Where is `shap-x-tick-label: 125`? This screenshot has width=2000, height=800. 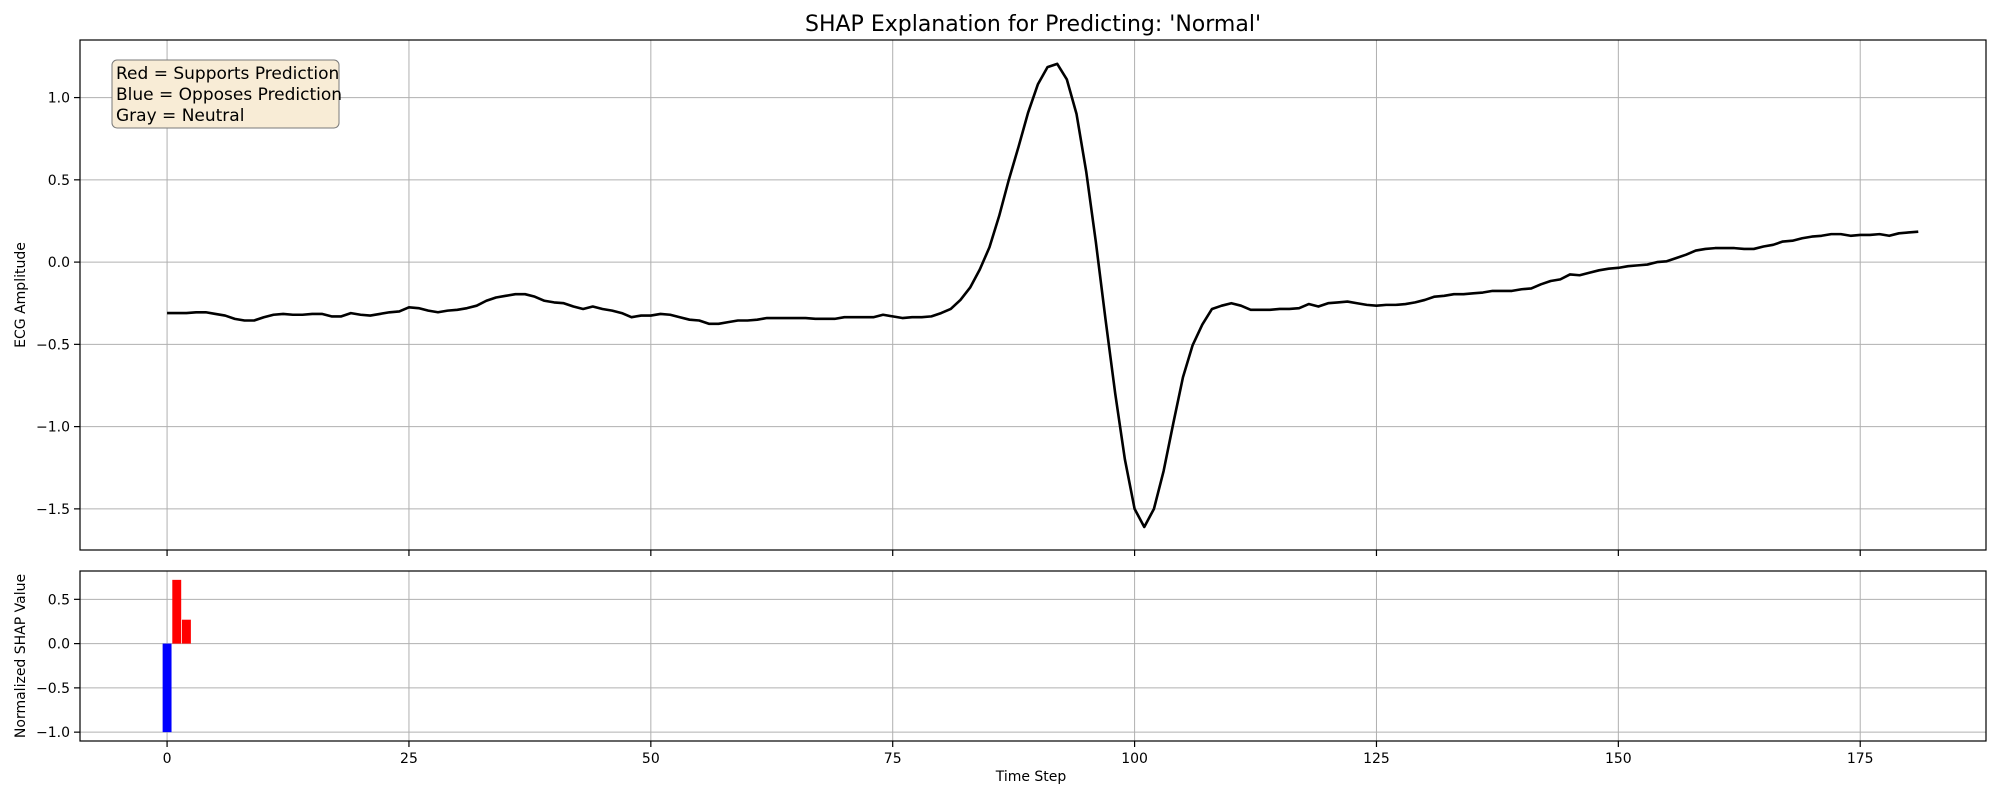
shap-x-tick-label: 125 is located at coordinates (1376, 759).